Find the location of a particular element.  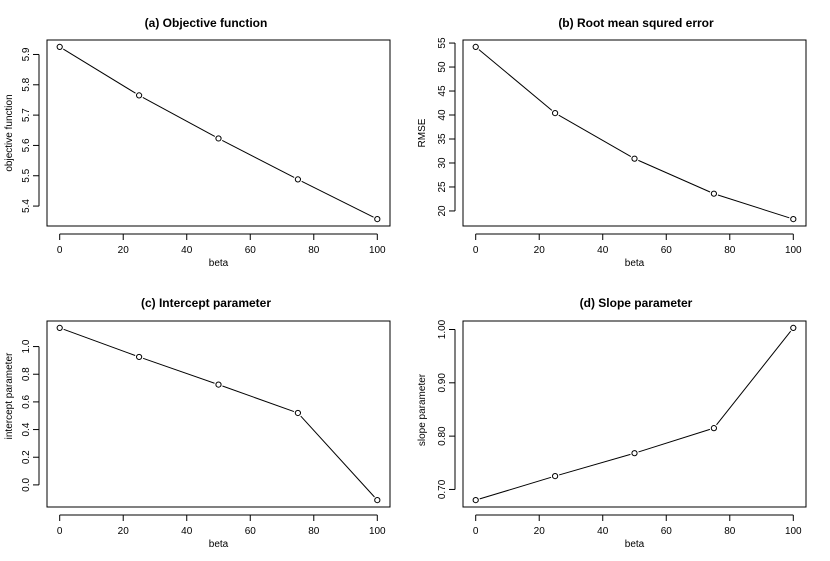

y-tick-label: 25 is located at coordinates (442, 187).